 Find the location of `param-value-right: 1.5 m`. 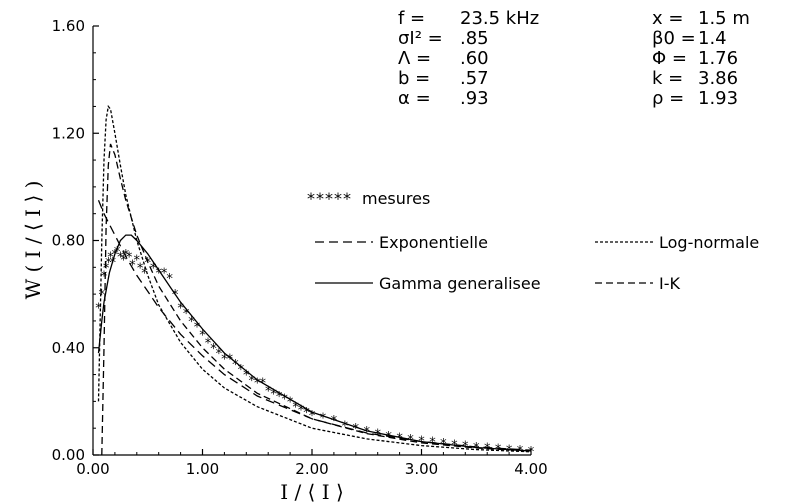

param-value-right: 1.5 m is located at coordinates (724, 18).